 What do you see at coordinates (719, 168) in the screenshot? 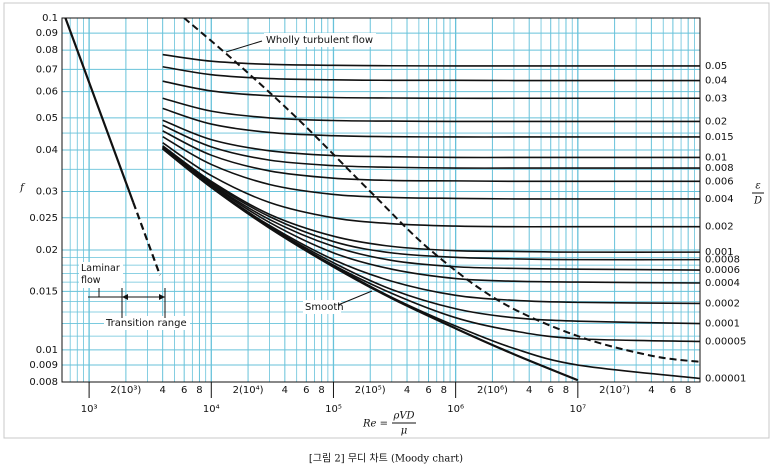
I see `series-label: 0.008` at bounding box center [719, 168].